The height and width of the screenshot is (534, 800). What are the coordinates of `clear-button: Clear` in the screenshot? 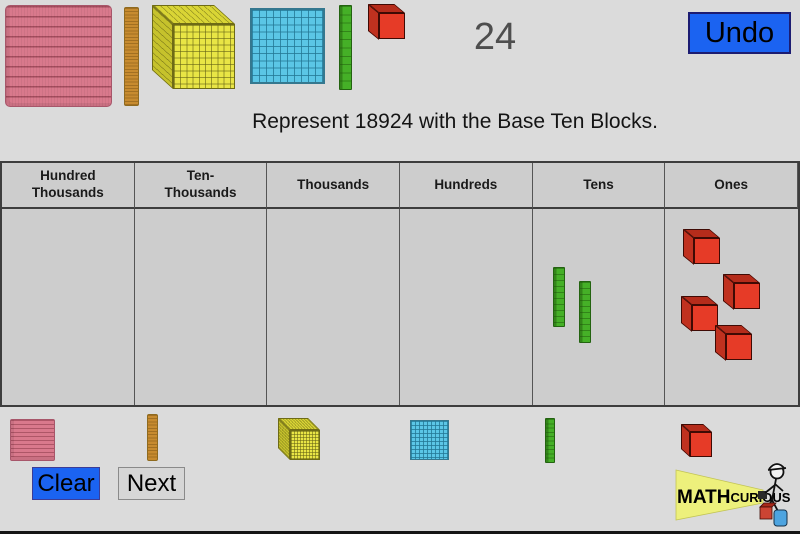 It's located at (66, 483).